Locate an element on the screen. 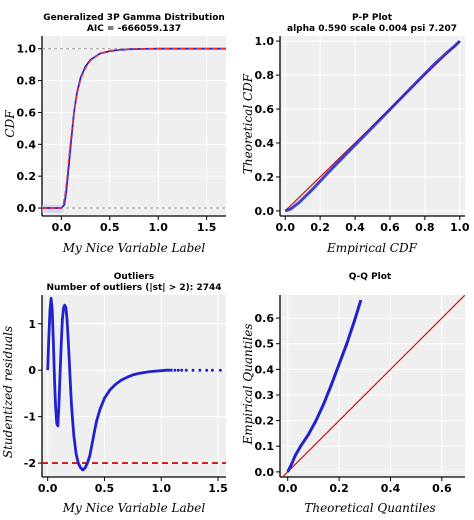 The image size is (474, 520). qq-y-tick-label: 0.5 is located at coordinates (265, 344).